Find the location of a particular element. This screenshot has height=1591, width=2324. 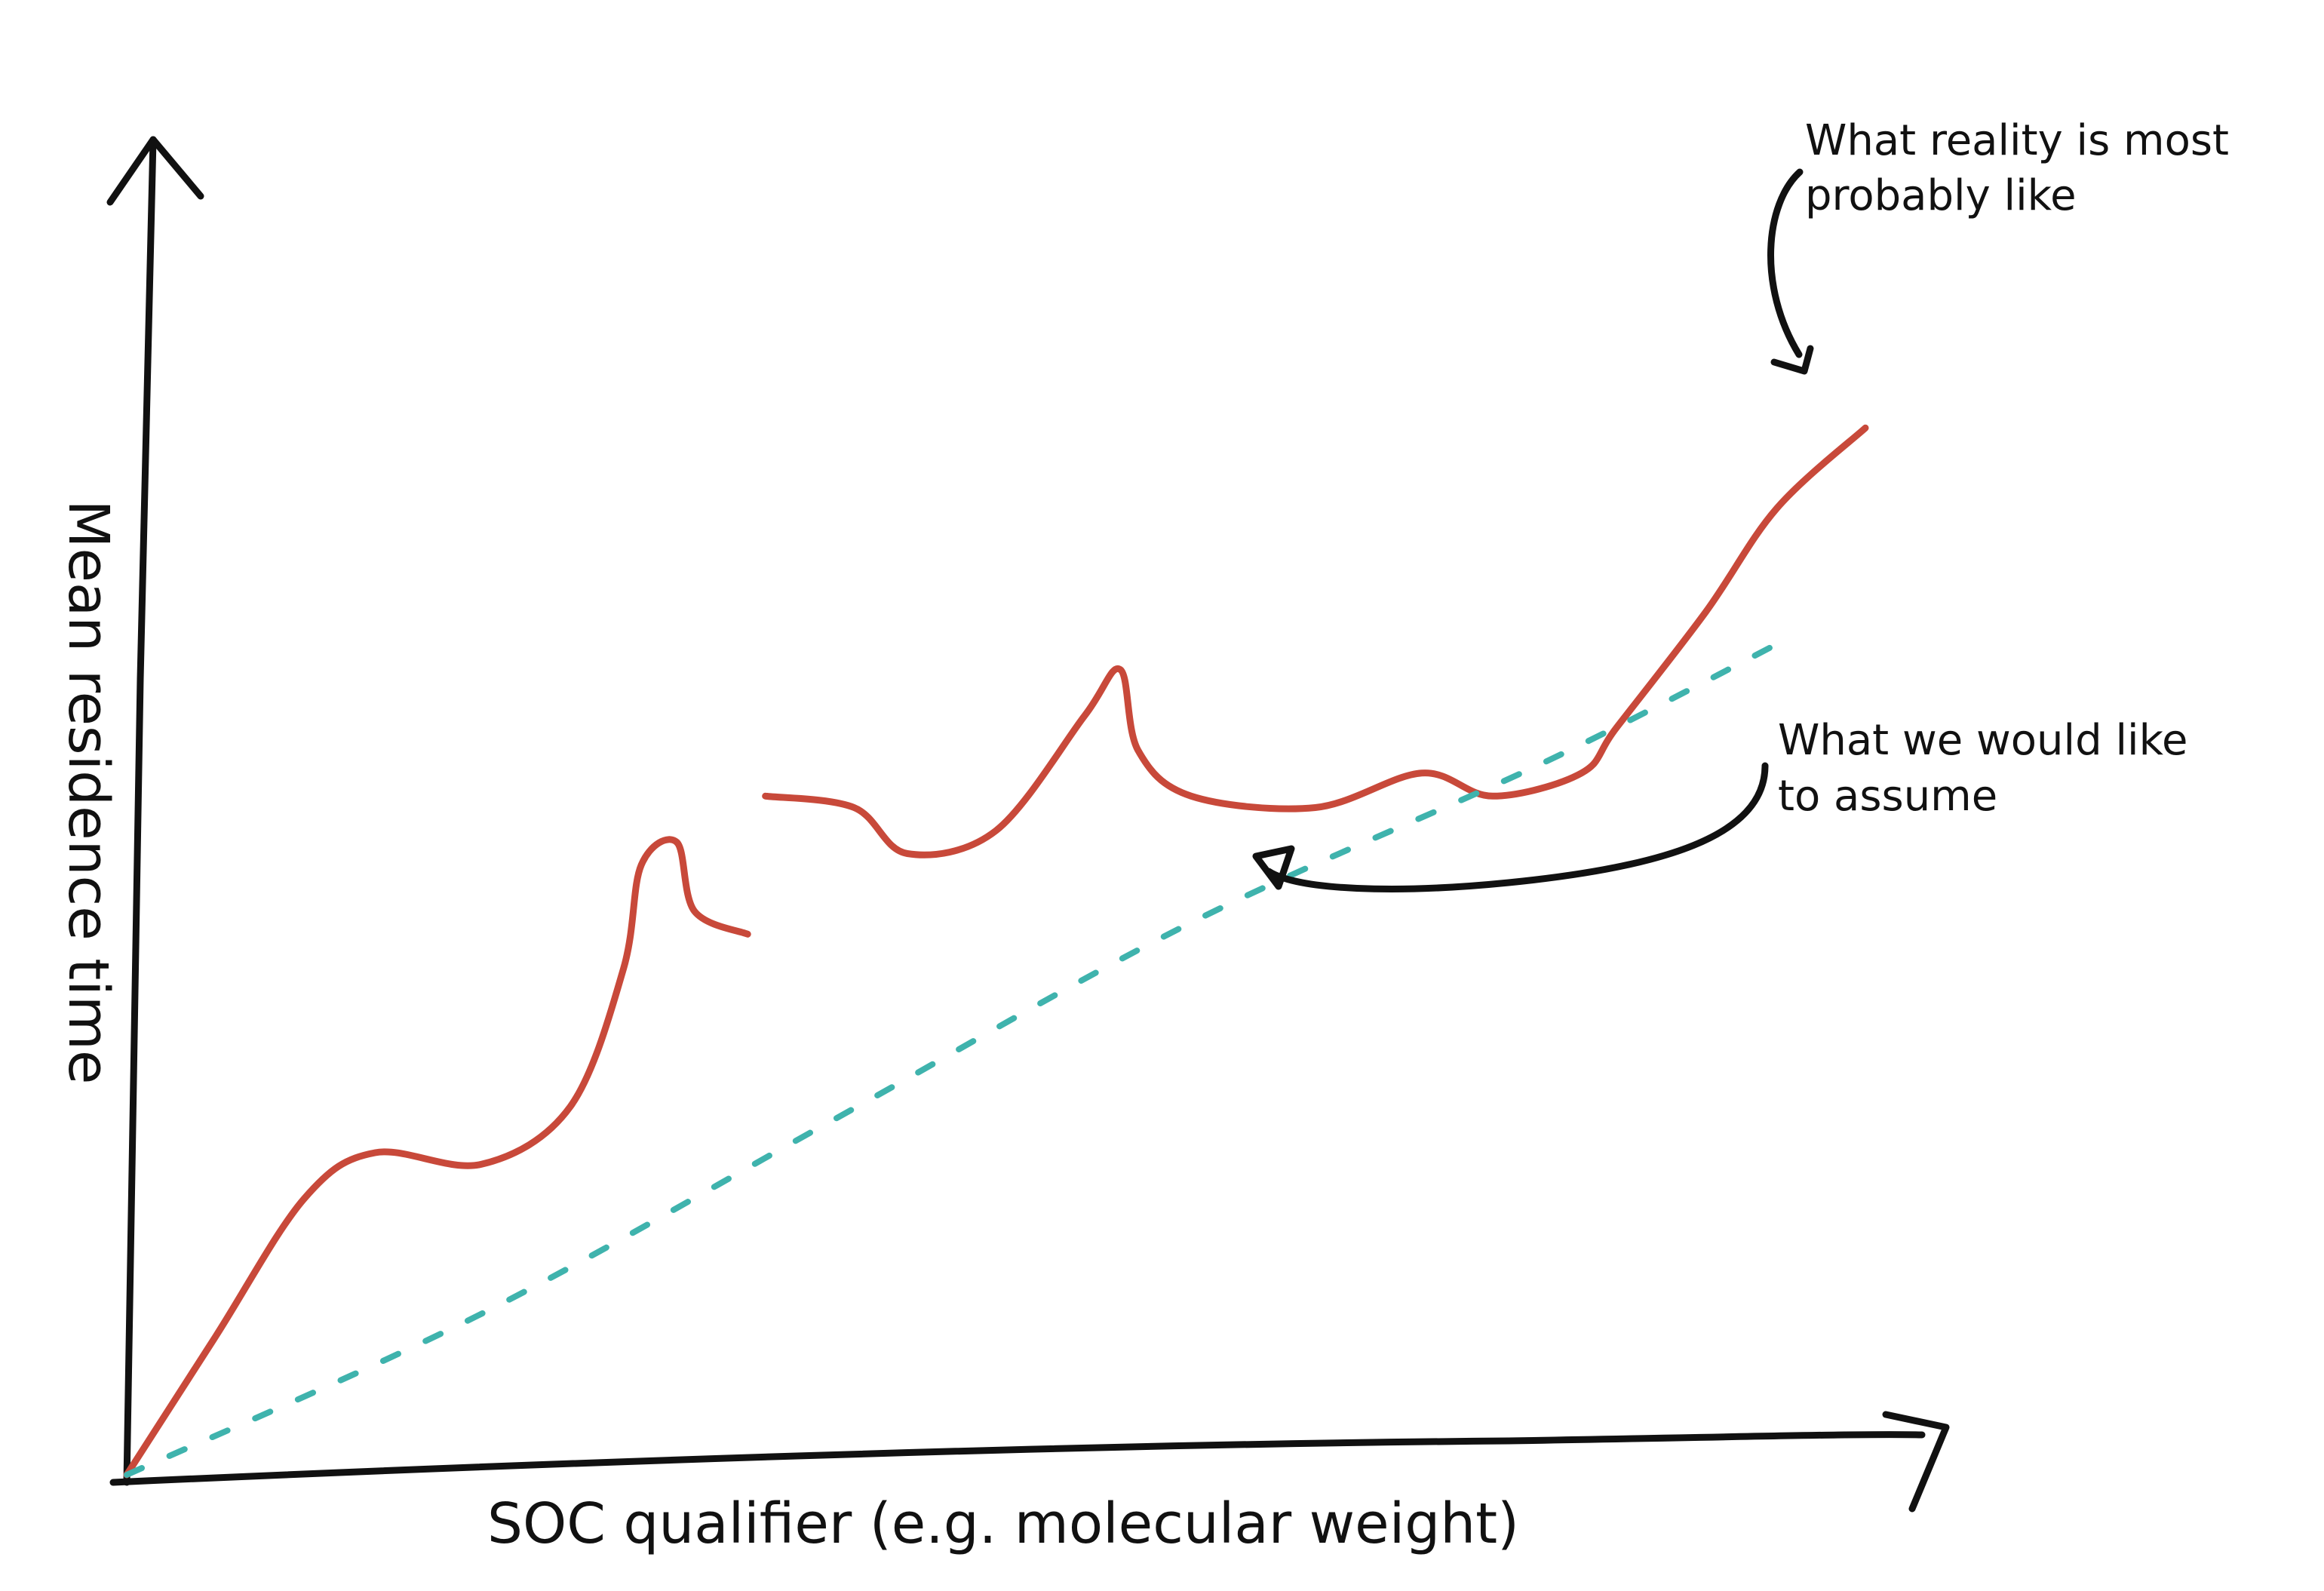

annotation-assume-line-1: What we would like is located at coordinates (1982, 740).